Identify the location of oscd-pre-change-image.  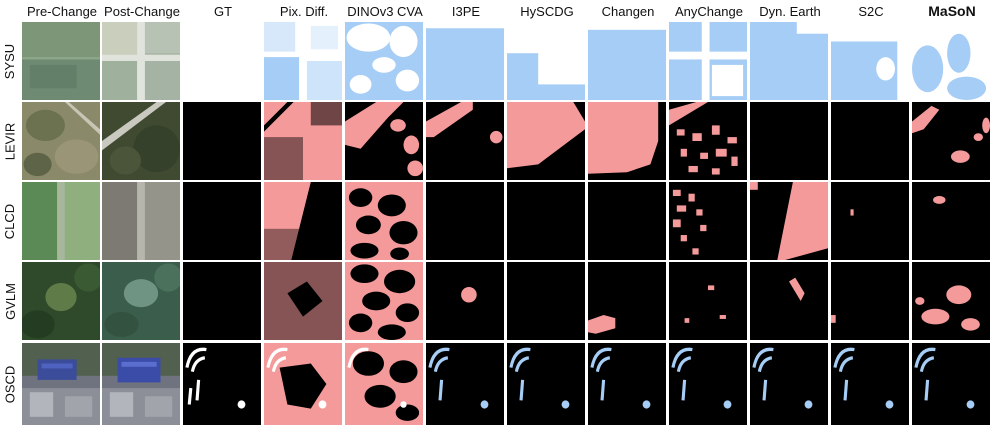
(61, 384).